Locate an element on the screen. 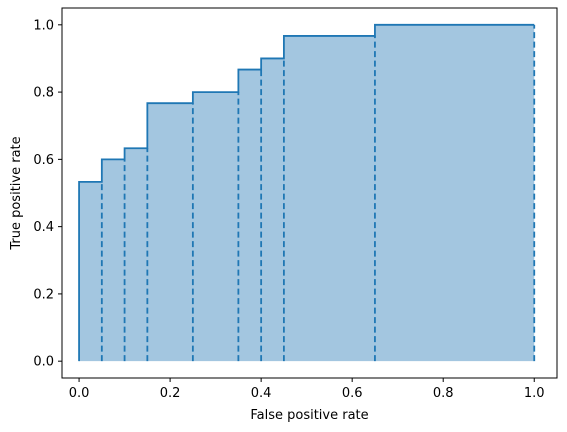 The height and width of the screenshot is (432, 567). x-tick-label: 0.0 is located at coordinates (79, 393).